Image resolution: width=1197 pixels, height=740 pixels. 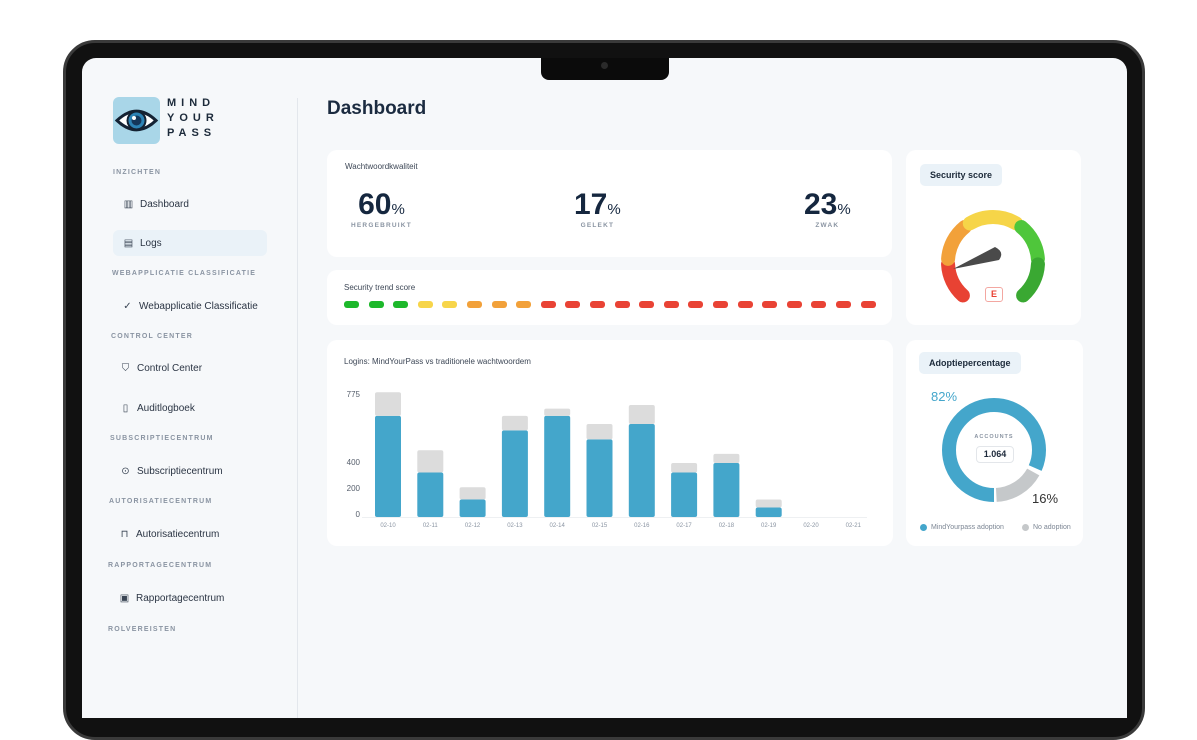 I want to click on sidebar-item-subscriptiecentrum: ⊙ Subscriptiecentrum, so click(x=187, y=471).